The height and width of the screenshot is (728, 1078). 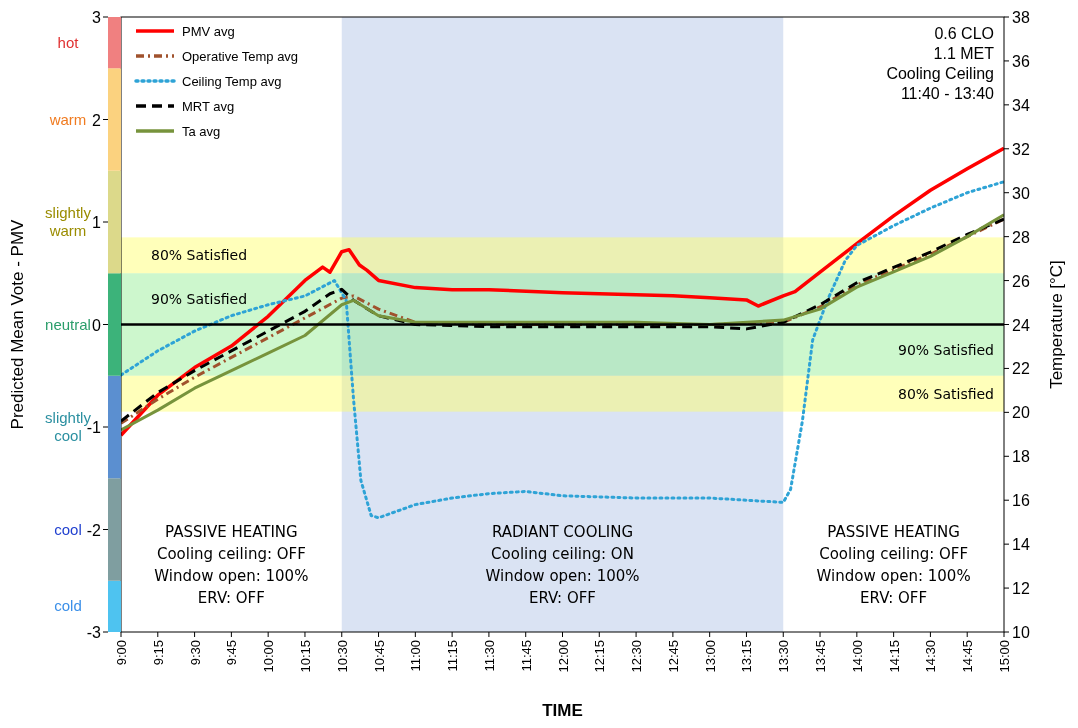 I want to click on legend-label: PMV avg, so click(x=208, y=31).